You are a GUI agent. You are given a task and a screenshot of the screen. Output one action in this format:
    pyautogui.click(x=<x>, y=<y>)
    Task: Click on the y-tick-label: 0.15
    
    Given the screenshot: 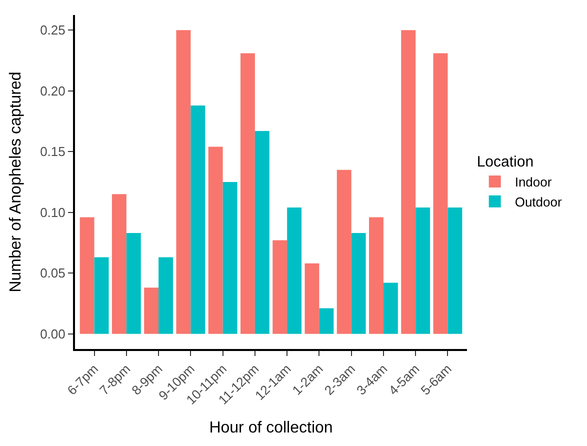 What is the action you would take?
    pyautogui.click(x=53, y=152)
    